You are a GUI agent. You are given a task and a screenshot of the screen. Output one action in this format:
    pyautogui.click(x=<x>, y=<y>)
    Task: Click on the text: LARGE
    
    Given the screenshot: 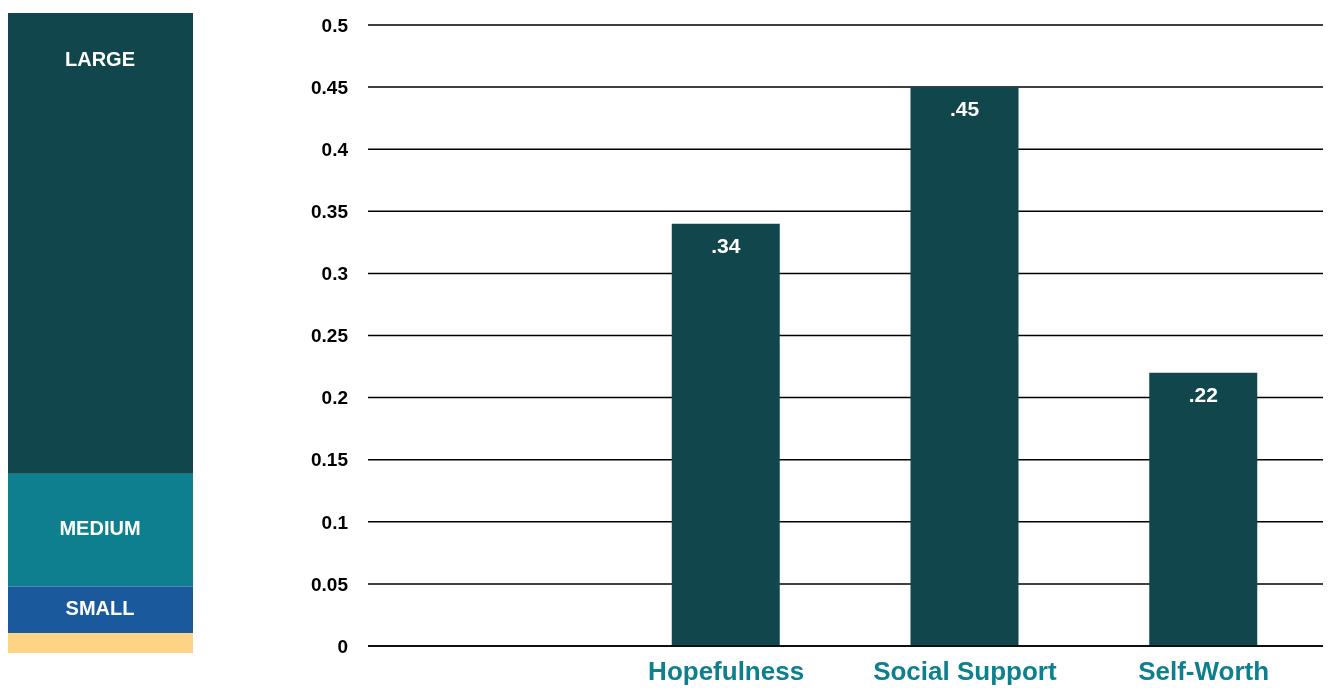 What is the action you would take?
    pyautogui.click(x=100, y=59)
    